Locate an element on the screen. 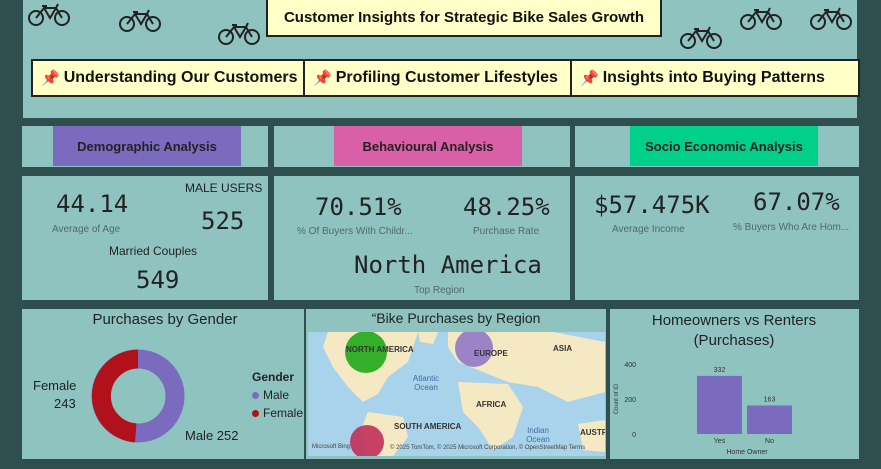  legend-label: Male is located at coordinates (276, 395).